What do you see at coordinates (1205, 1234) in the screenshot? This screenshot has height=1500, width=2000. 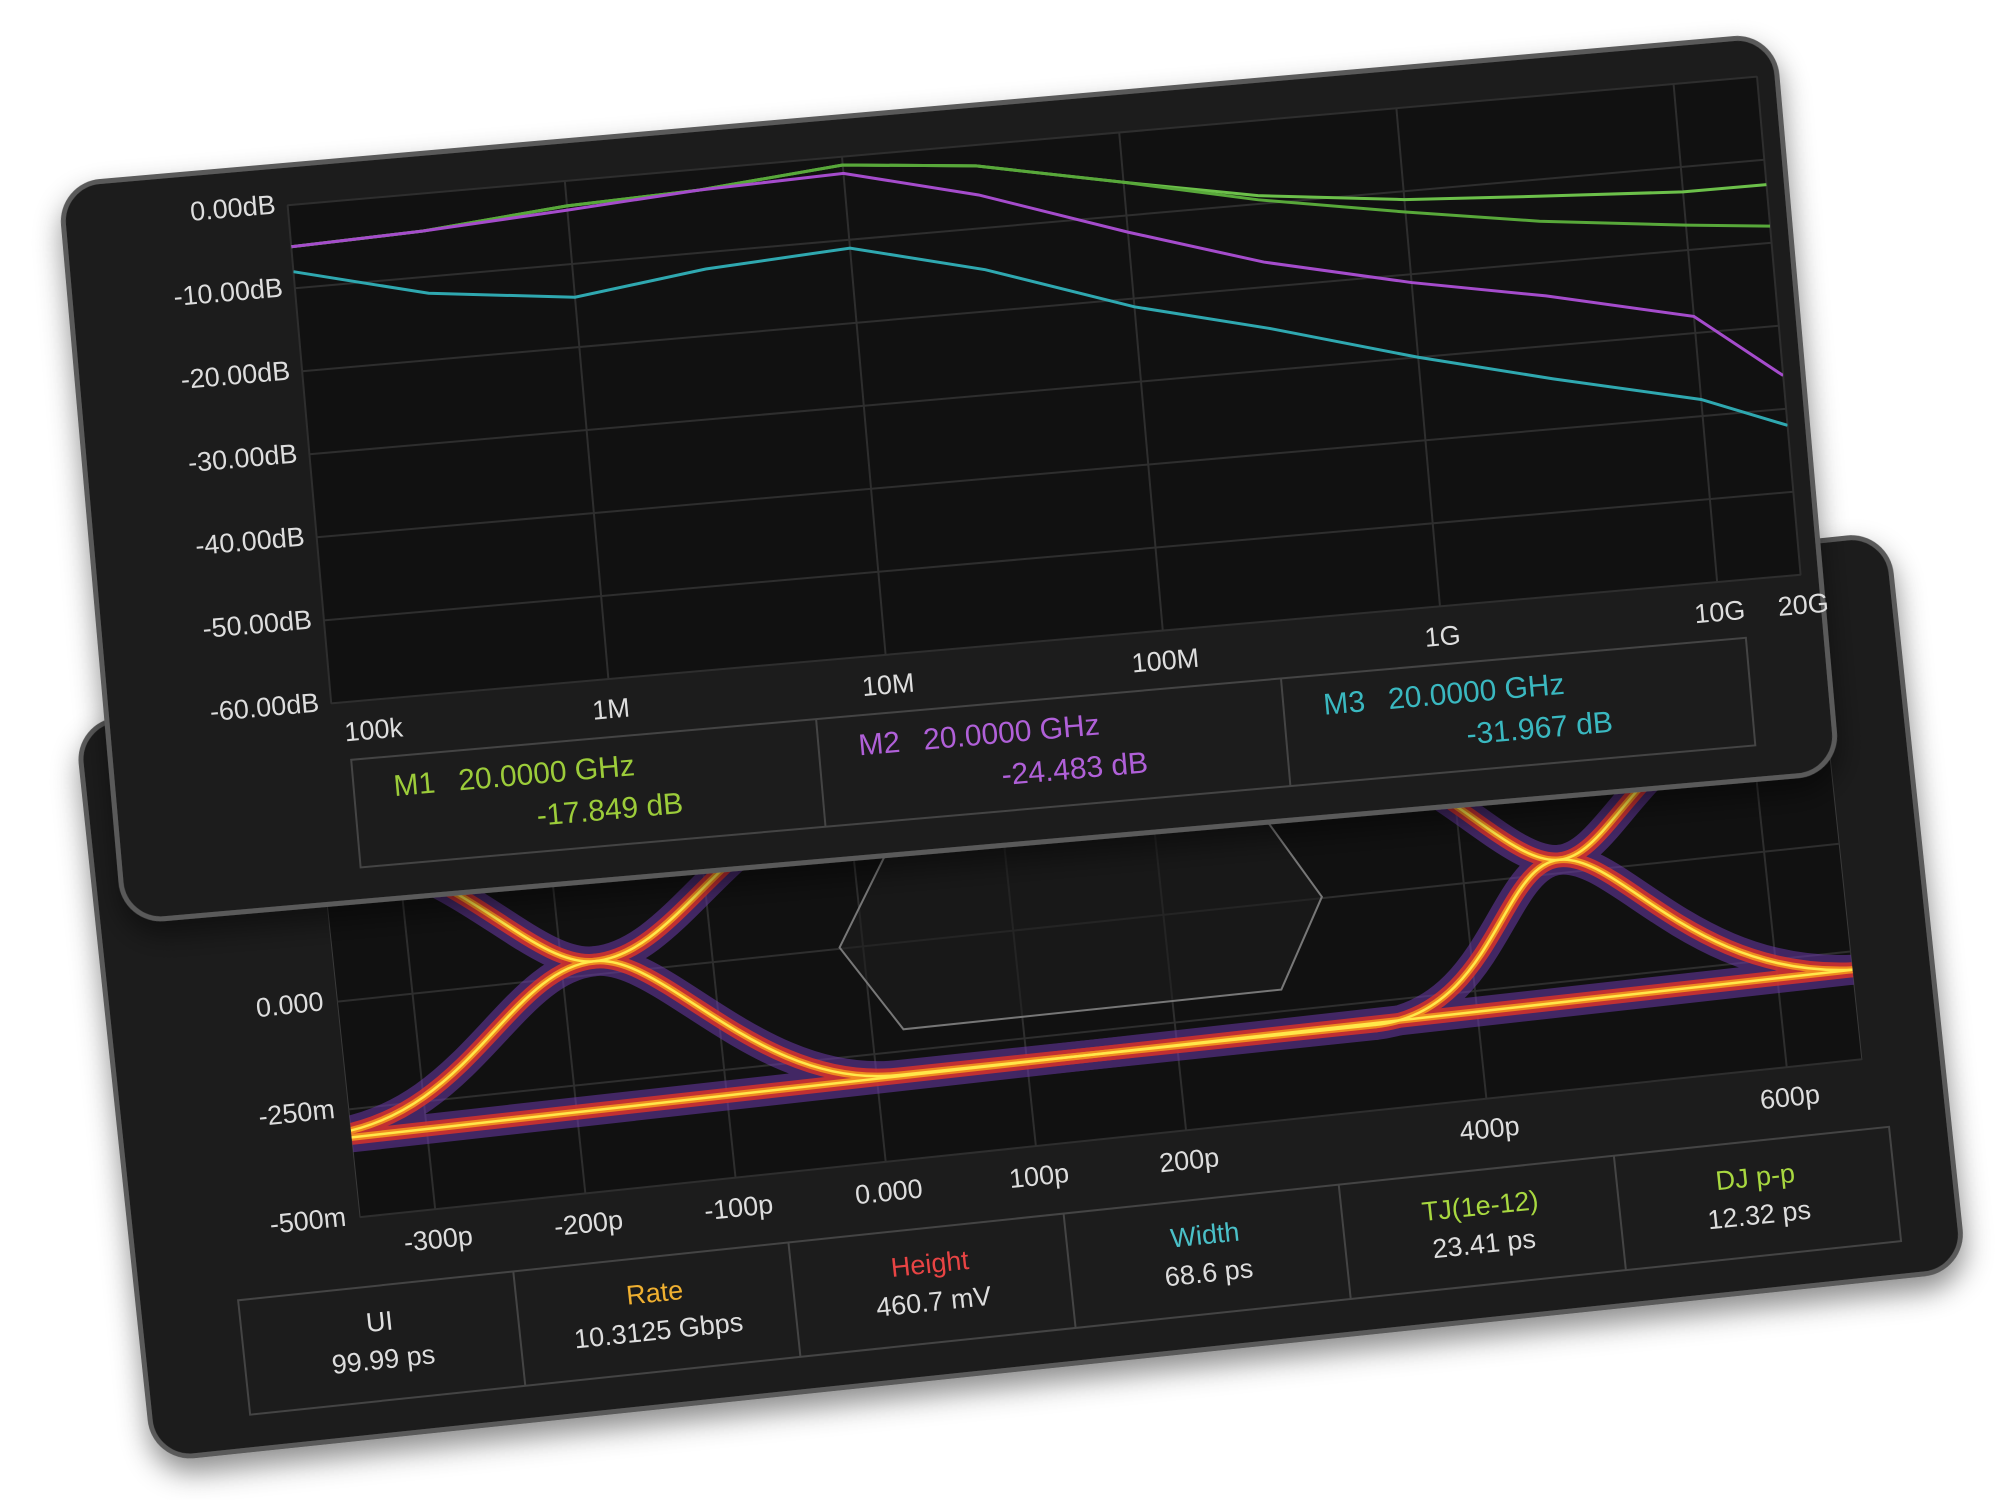 I see `measure-label: Width` at bounding box center [1205, 1234].